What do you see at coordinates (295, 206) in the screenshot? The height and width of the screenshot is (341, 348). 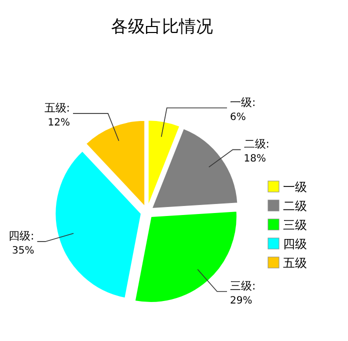 I see `legend-label: 二级` at bounding box center [295, 206].